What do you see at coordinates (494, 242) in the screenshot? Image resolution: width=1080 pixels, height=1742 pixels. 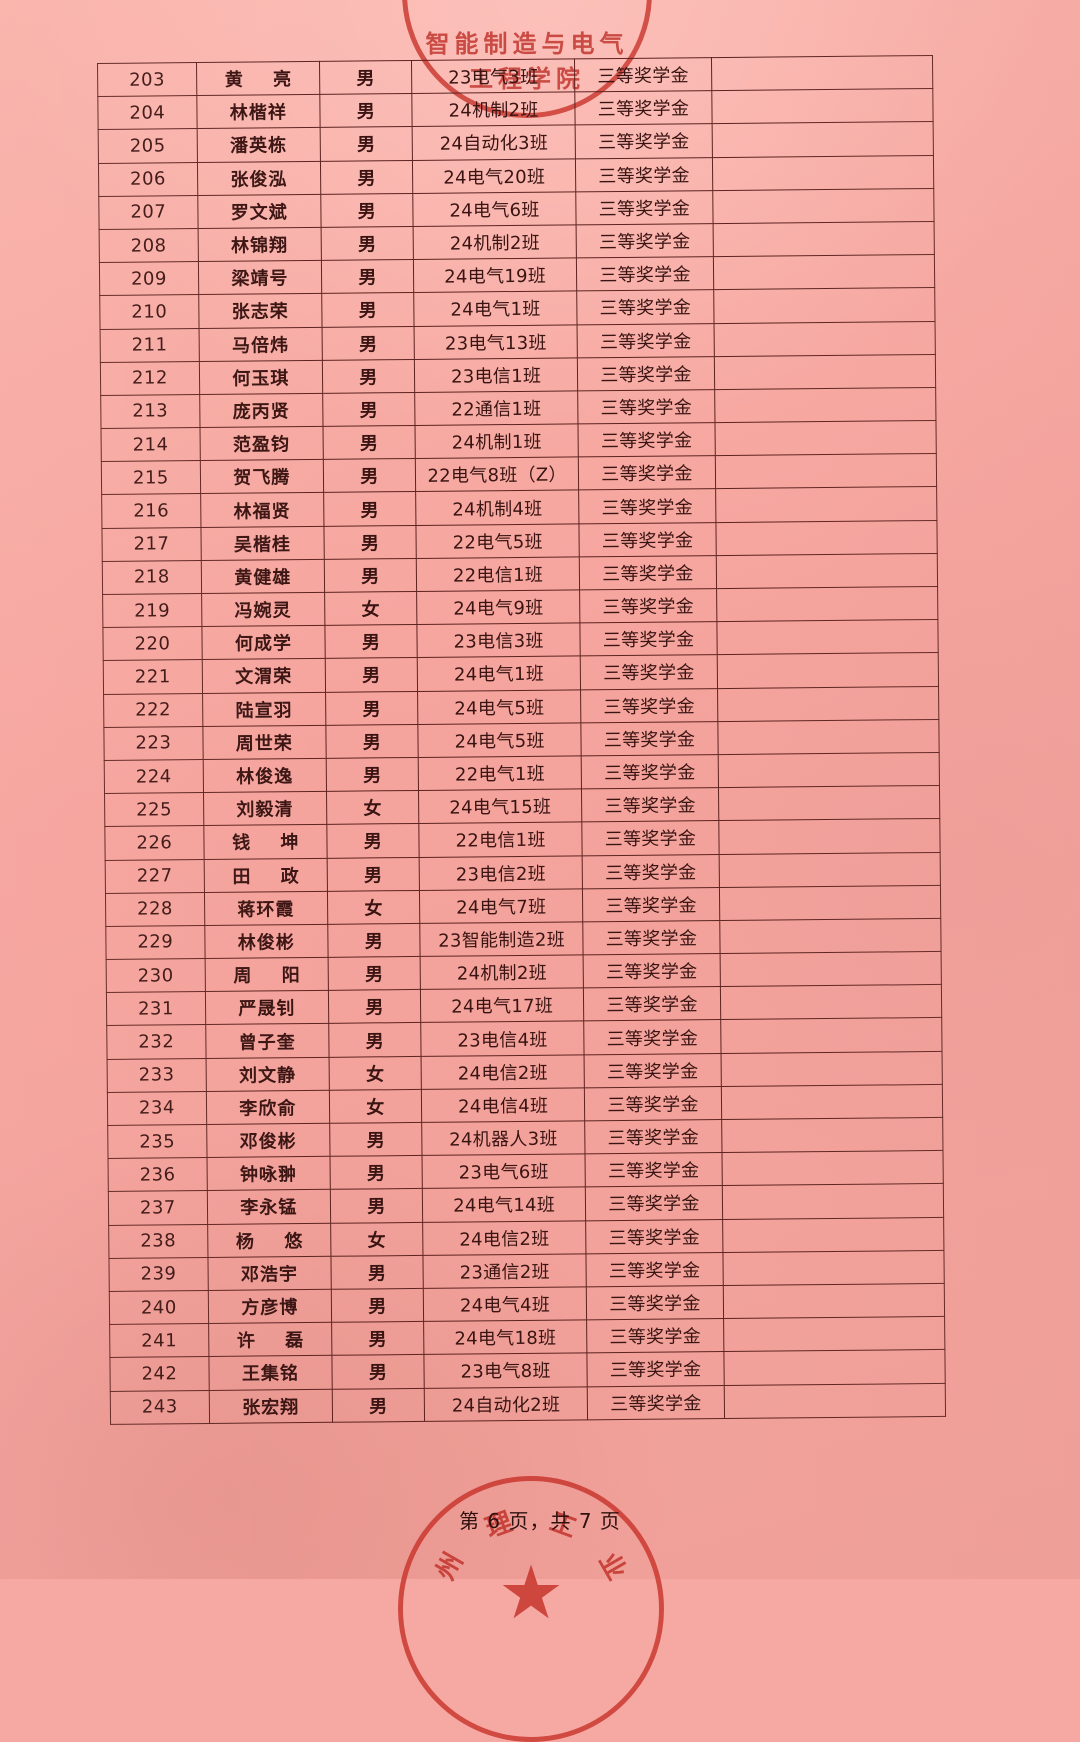 I see `cell-class: 24机制2班` at bounding box center [494, 242].